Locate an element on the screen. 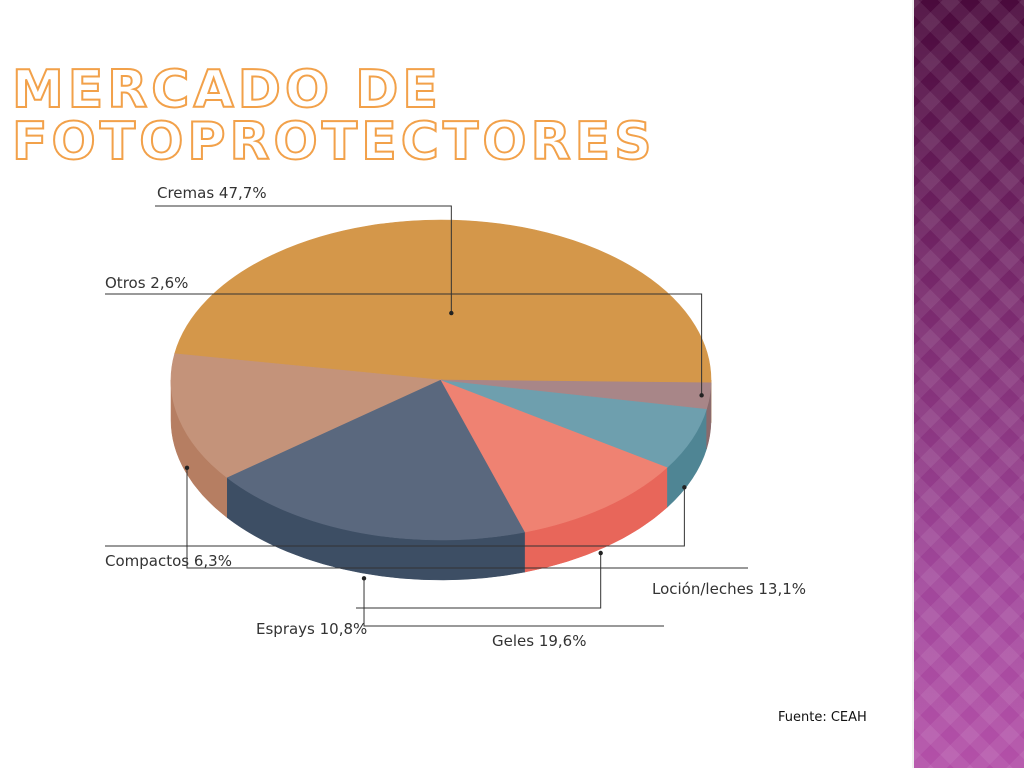 The width and height of the screenshot is (1024, 768). pie-slice-cremas is located at coordinates (443, 301).